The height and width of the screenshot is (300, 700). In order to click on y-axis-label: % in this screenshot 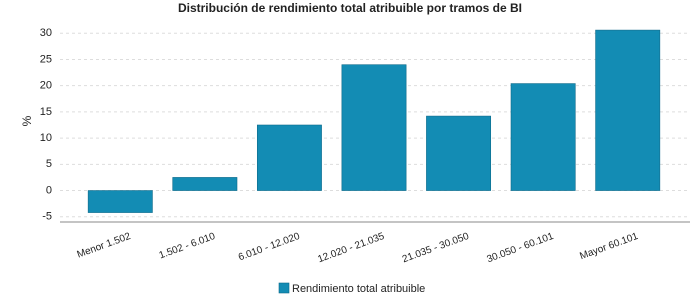, I will do `click(27, 120)`.